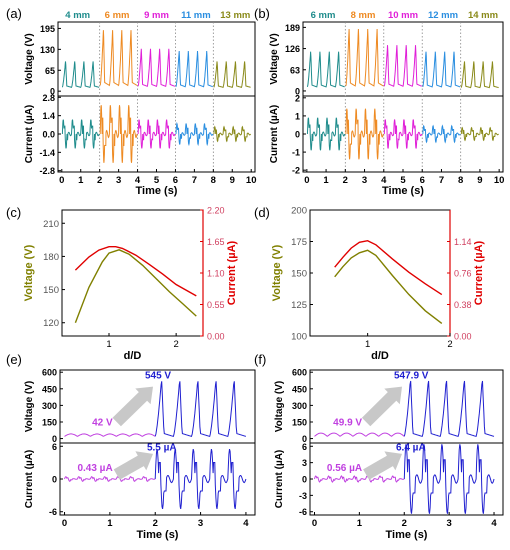  Describe the element at coordinates (304, 463) in the screenshot. I see `y-tick-label: 3` at that location.